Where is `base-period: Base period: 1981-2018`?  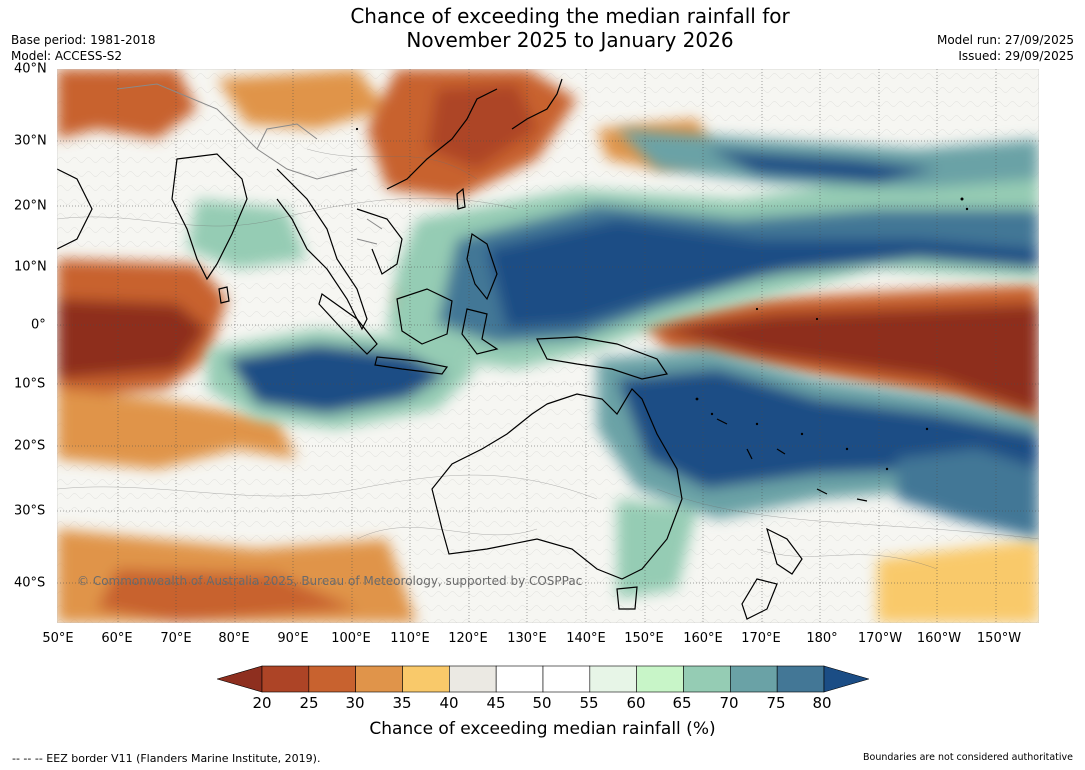
base-period: Base period: 1981-2018 is located at coordinates (83, 40).